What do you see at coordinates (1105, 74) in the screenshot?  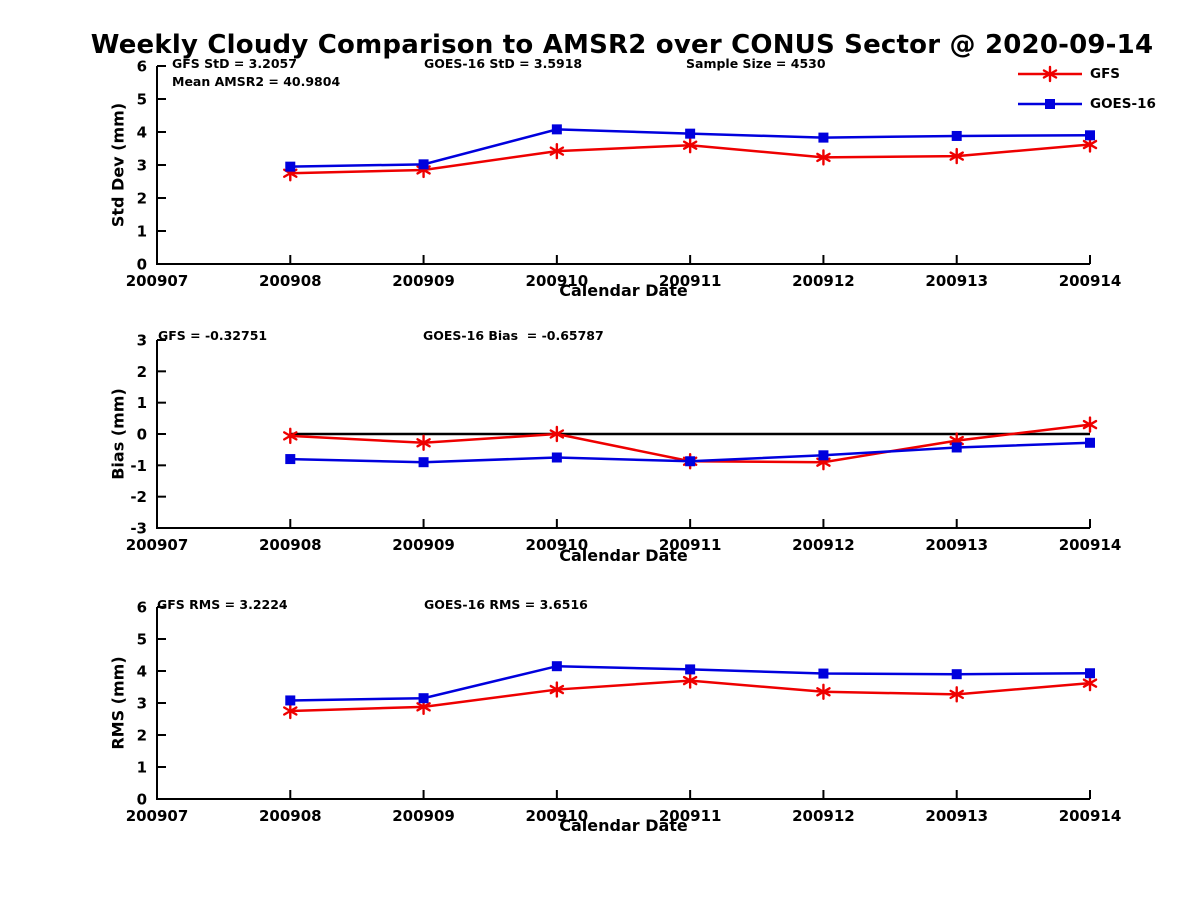 I see `legend-label-gfs: GFS` at bounding box center [1105, 74].